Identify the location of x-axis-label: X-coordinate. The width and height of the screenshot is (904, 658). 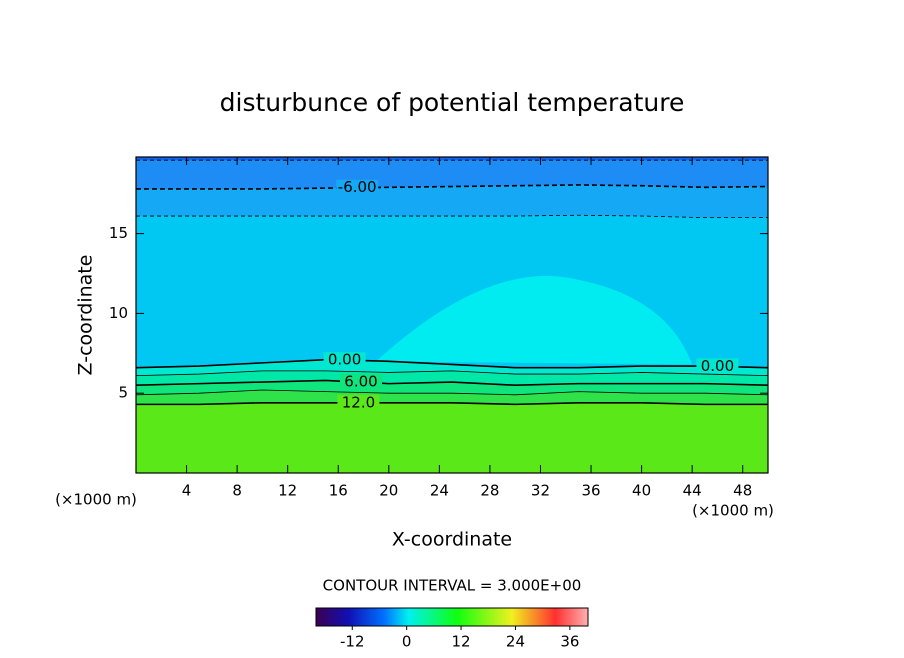
(452, 540).